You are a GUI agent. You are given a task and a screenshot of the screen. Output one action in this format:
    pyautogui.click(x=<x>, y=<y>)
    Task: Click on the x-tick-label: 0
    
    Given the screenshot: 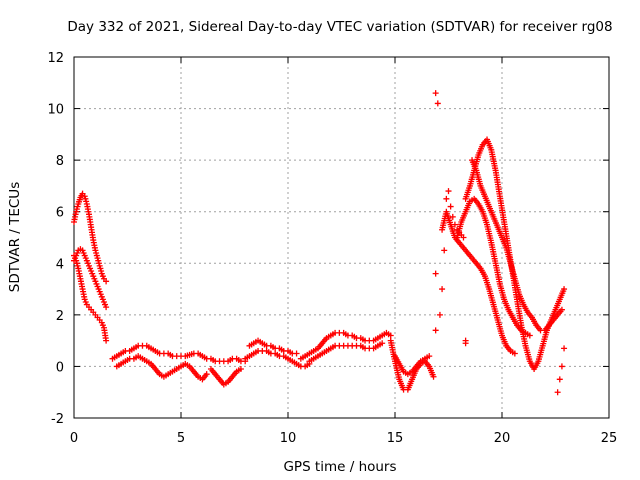 What is the action you would take?
    pyautogui.click(x=74, y=438)
    